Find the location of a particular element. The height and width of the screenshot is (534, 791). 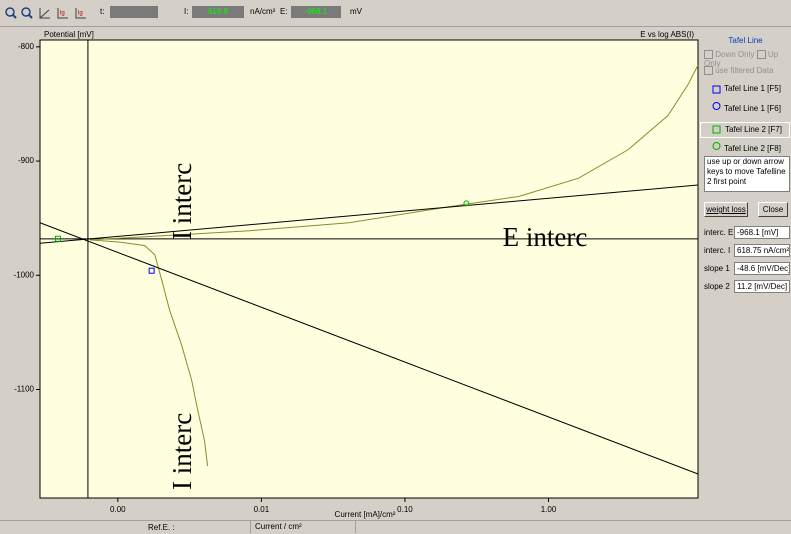

x-tick-label: 0.00 is located at coordinates (118, 509).